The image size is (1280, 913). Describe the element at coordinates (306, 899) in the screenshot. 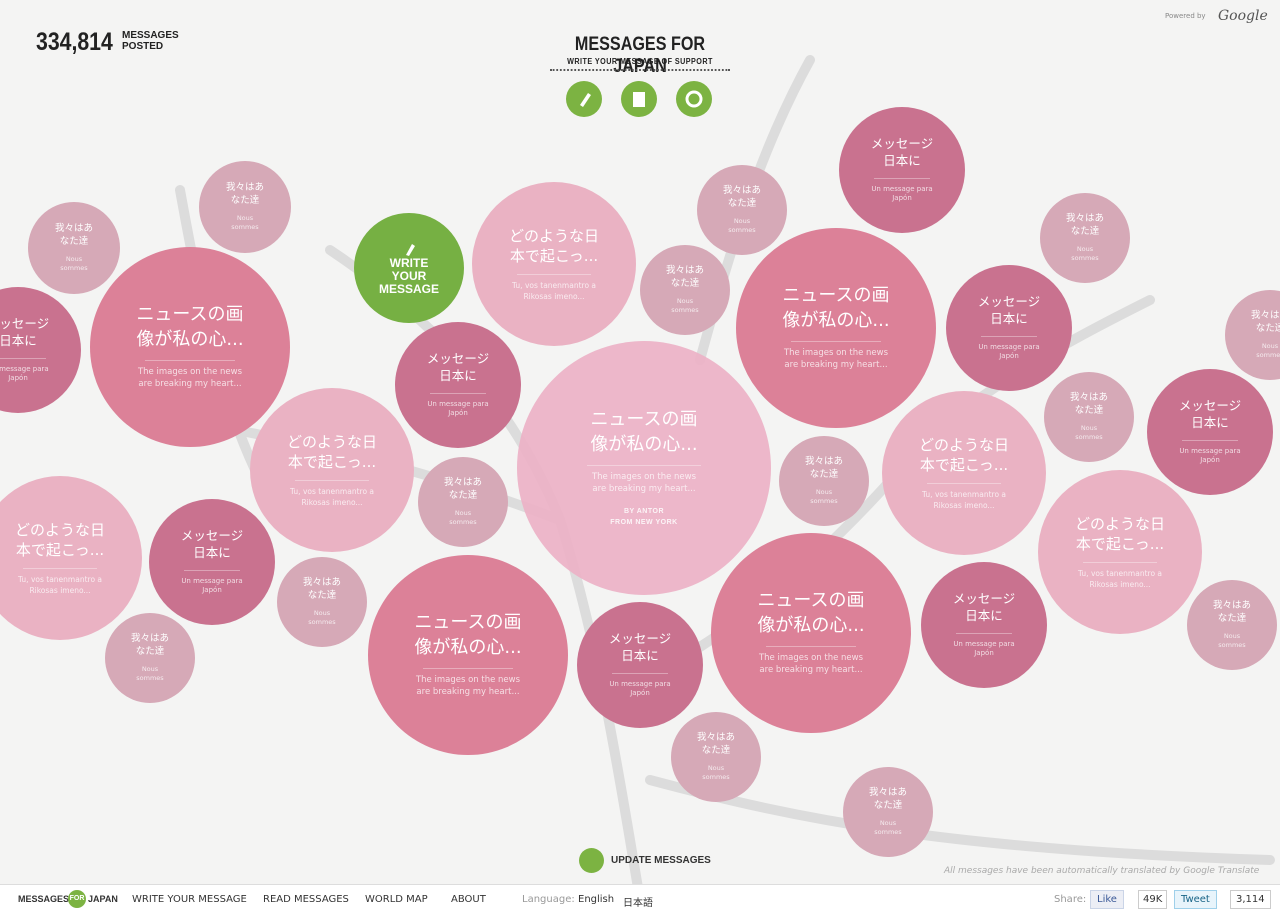

I see `nav-link: READ MESSAGES` at that location.